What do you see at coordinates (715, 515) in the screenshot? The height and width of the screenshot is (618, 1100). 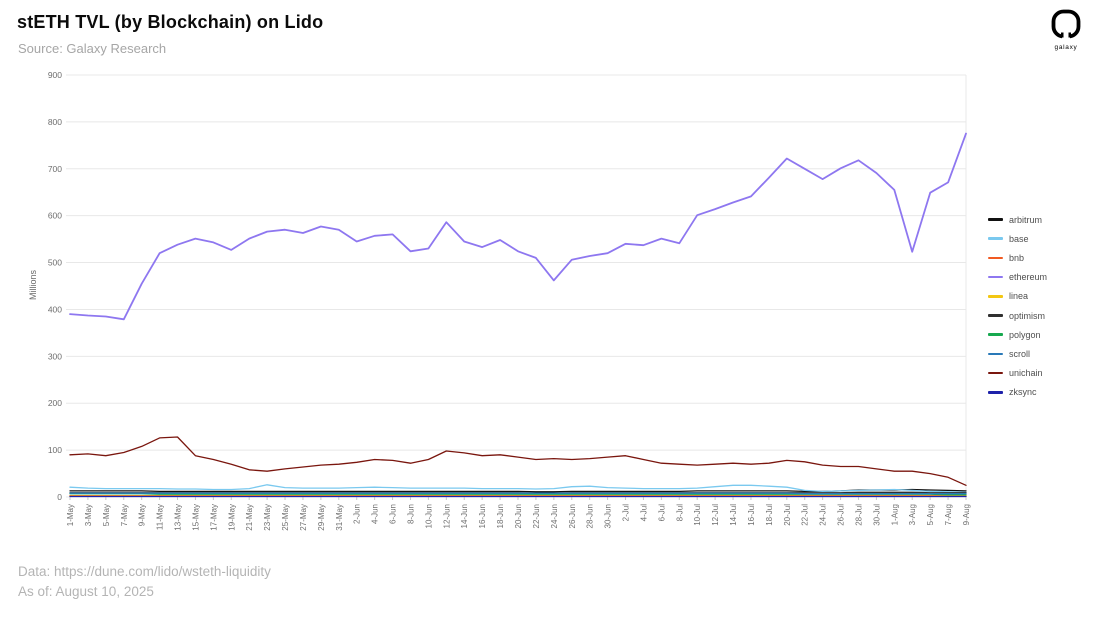 I see `svg-text: 12-Jul` at bounding box center [715, 515].